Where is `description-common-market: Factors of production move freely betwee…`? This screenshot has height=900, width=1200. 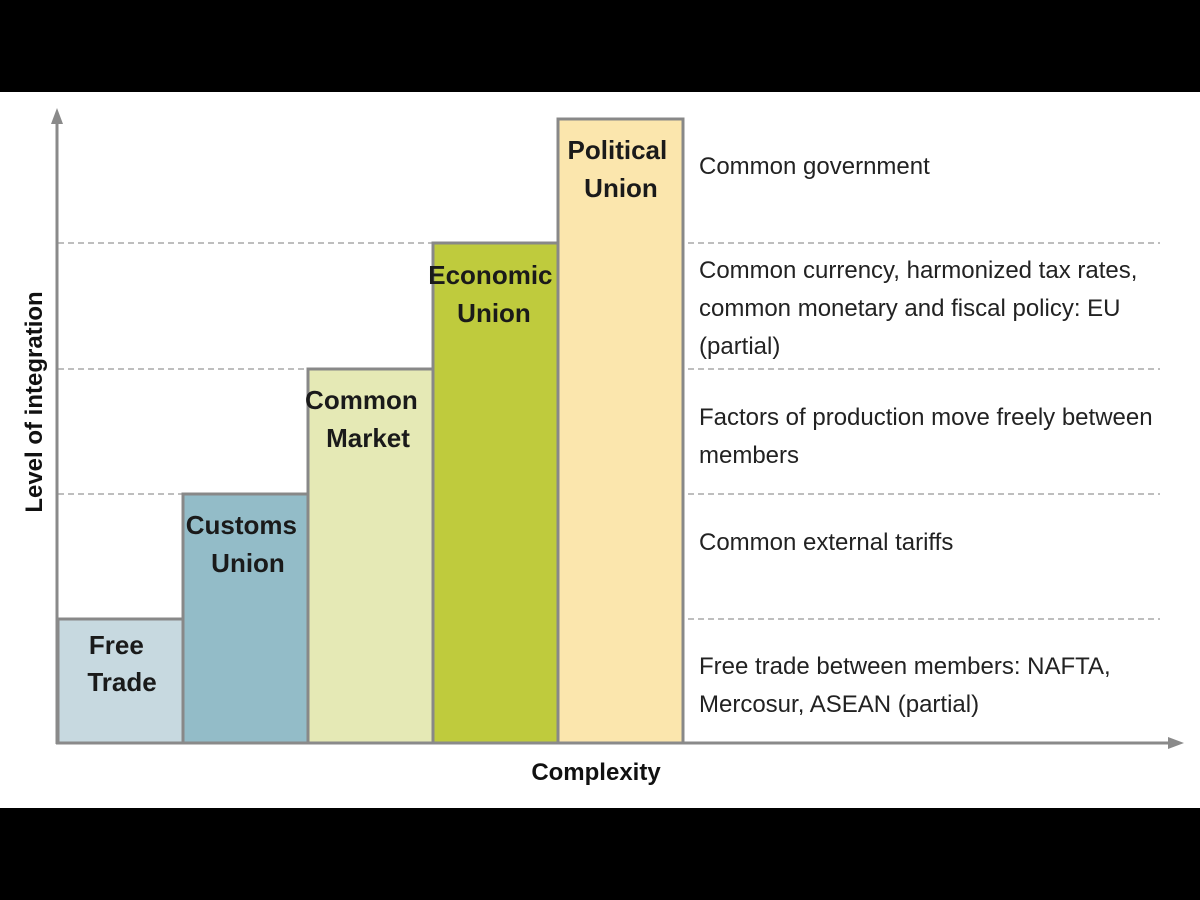 description-common-market: Factors of production move freely betwee… is located at coordinates (929, 436).